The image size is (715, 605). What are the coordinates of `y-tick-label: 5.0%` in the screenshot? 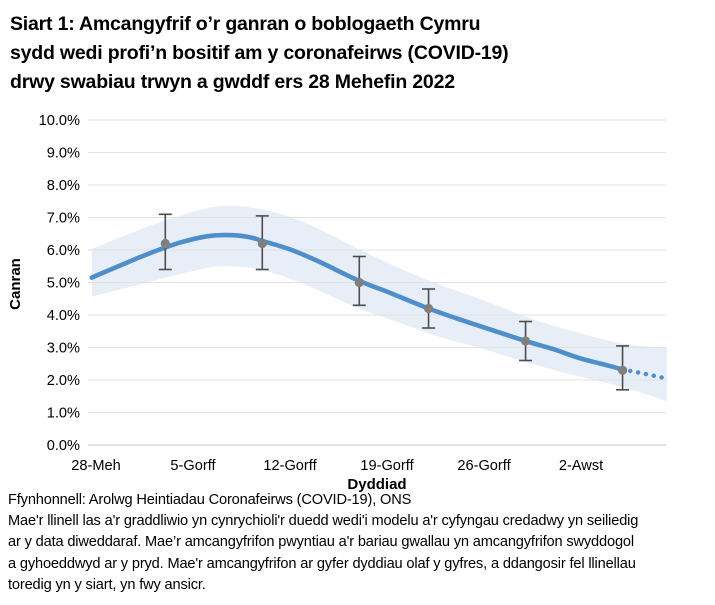 It's located at (63, 284).